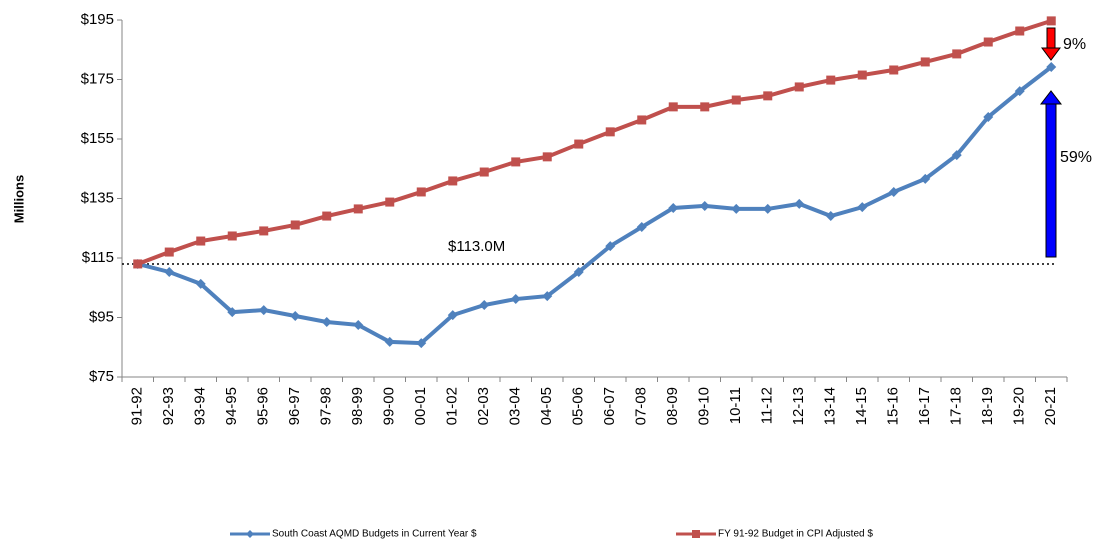 Image resolution: width=1100 pixels, height=550 pixels. Describe the element at coordinates (452, 406) in the screenshot. I see `x-tick-label: 01-02` at that location.